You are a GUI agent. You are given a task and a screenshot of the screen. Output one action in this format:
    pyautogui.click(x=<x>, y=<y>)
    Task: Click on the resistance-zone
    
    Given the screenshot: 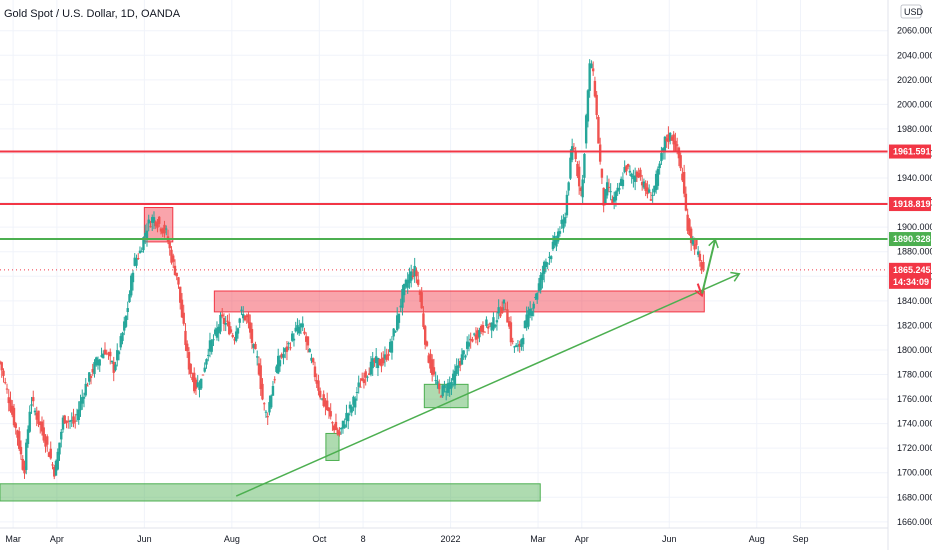 What is the action you would take?
    pyautogui.click(x=459, y=301)
    